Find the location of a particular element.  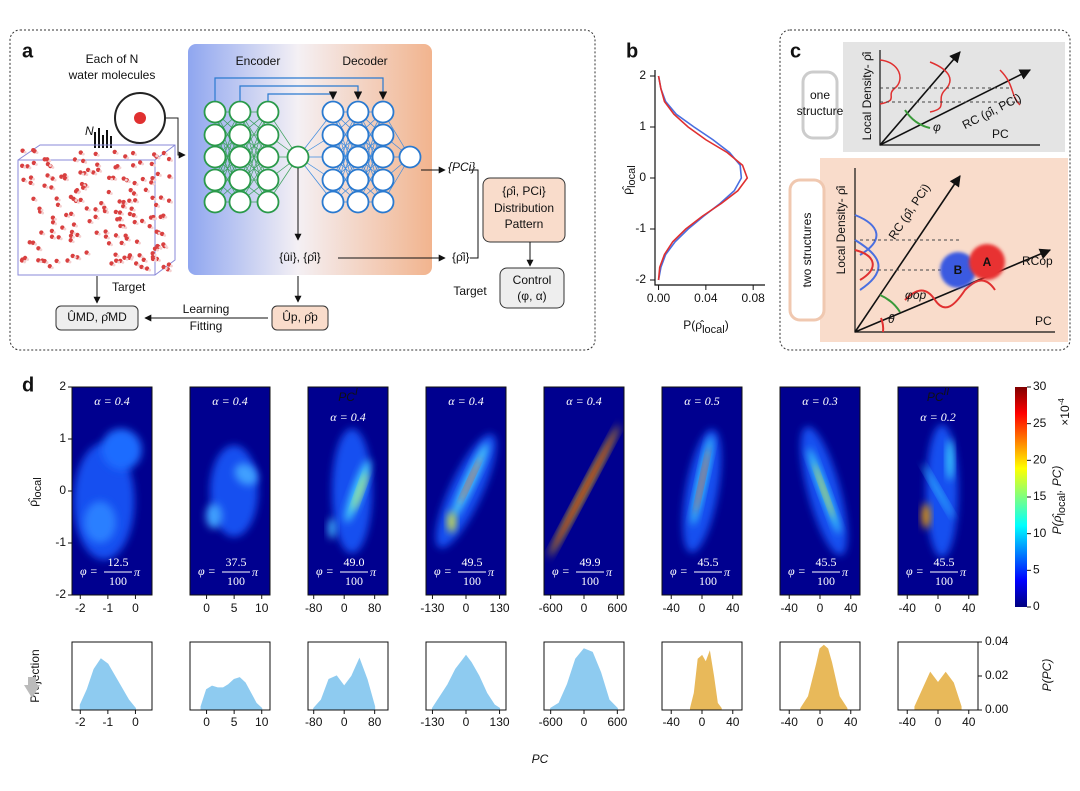

cluster-b is located at coordinates (958, 270).